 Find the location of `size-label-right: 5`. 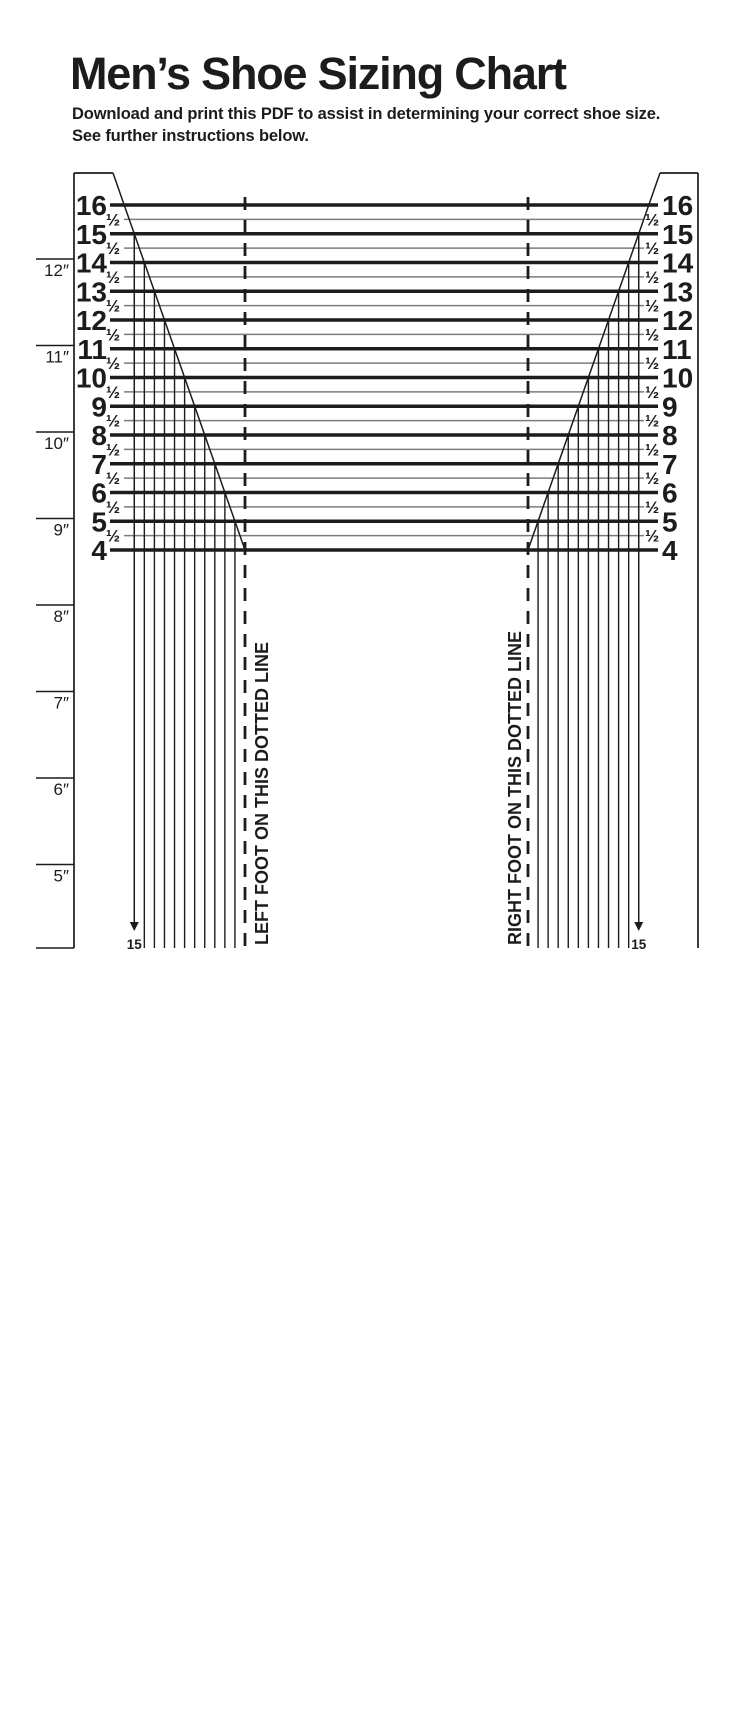

size-label-right: 5 is located at coordinates (670, 521).